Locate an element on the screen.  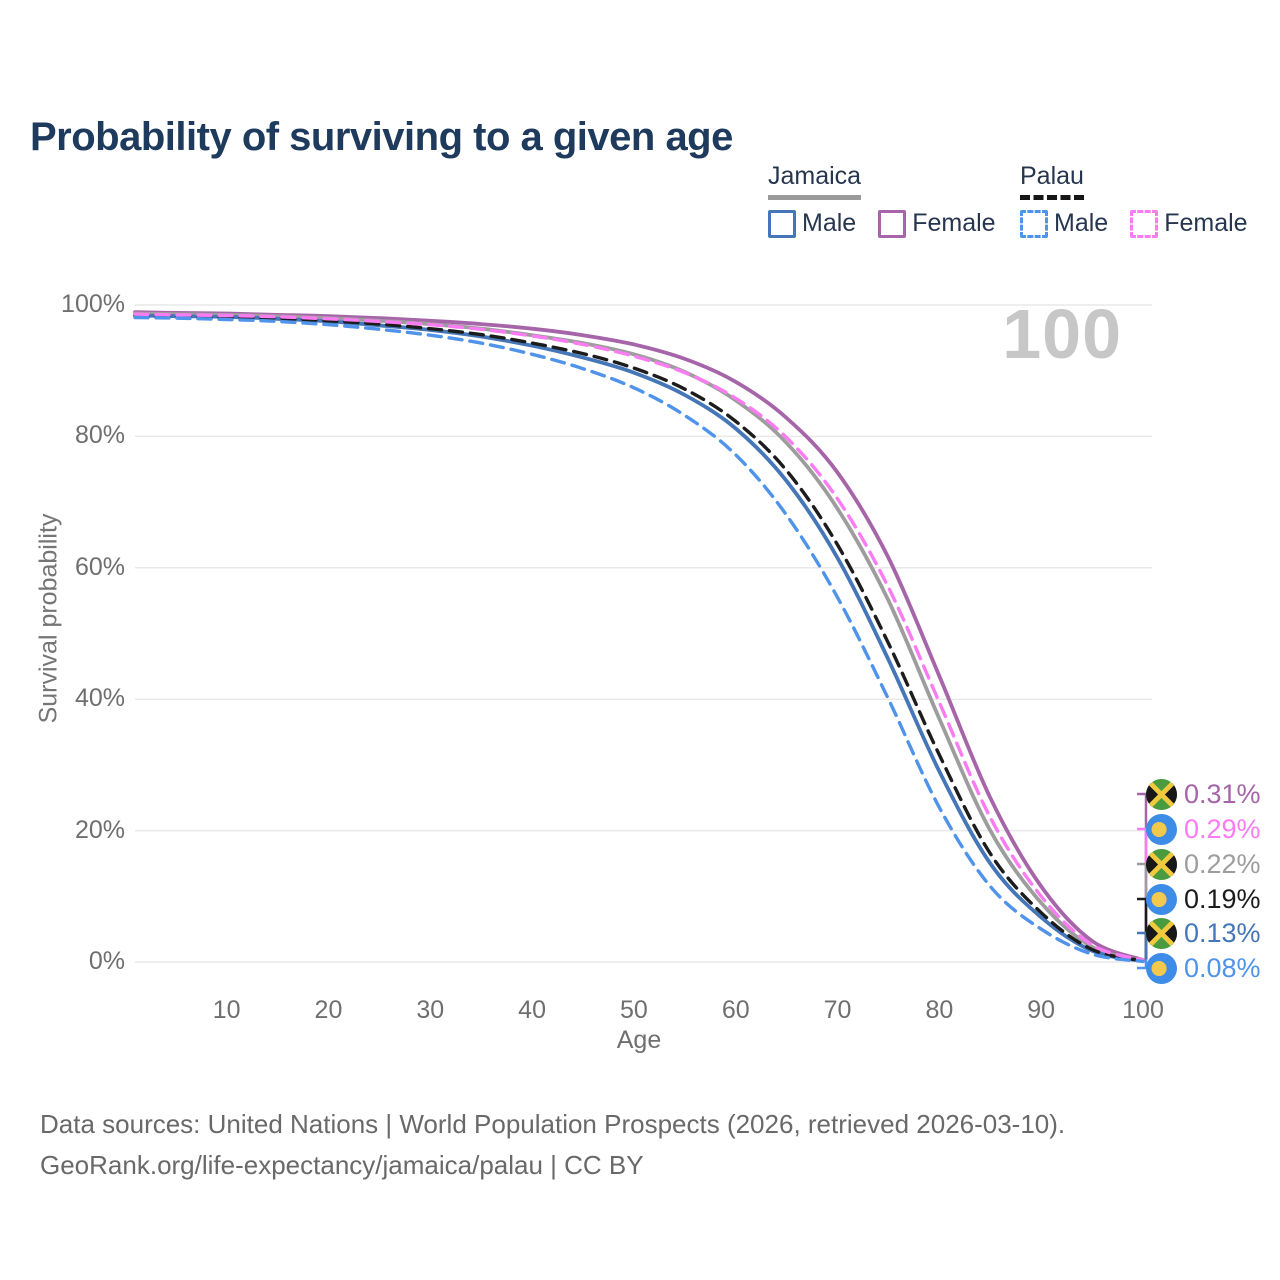
end-label-value: 0.19% is located at coordinates (1222, 899).